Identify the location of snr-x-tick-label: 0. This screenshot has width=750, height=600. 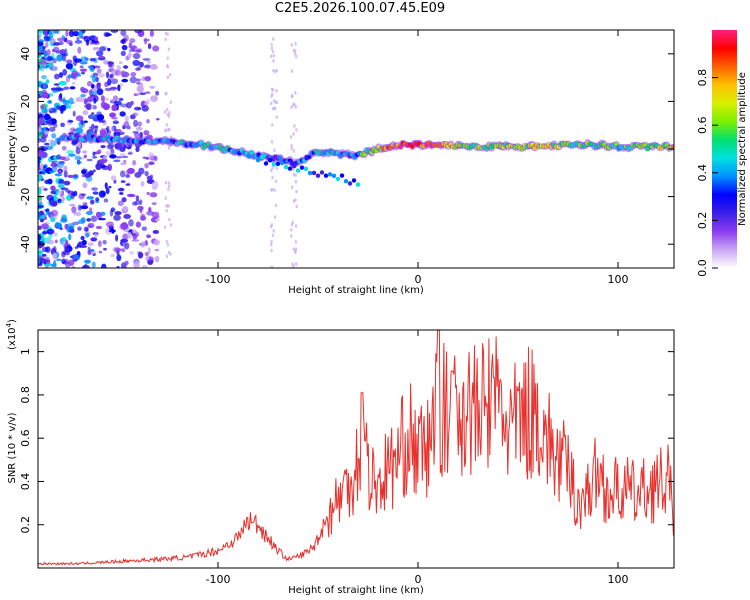
(418, 579).